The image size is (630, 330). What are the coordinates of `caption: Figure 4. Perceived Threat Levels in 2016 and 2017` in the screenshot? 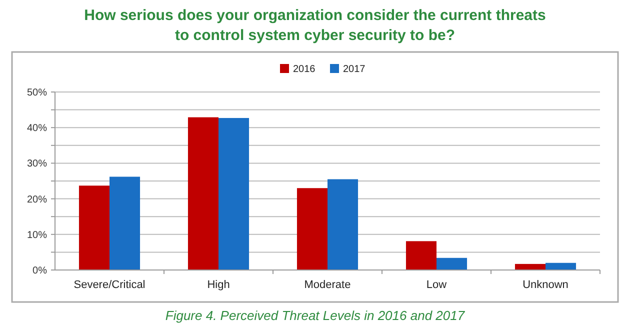 It's located at (315, 315).